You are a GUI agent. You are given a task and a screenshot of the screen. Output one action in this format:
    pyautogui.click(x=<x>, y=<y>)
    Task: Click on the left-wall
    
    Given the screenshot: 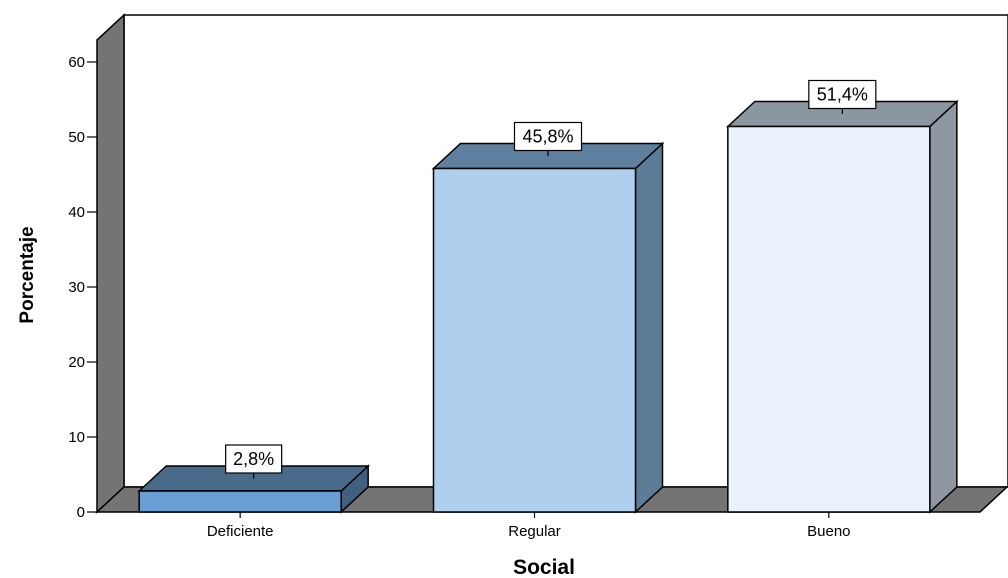 What is the action you would take?
    pyautogui.click(x=110, y=263)
    